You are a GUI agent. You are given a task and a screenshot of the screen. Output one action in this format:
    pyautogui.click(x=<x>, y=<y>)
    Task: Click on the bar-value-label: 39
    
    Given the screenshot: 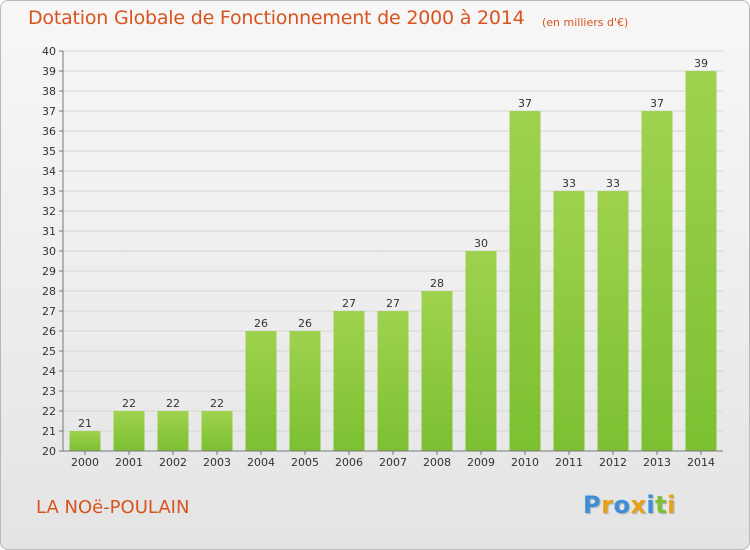 What is the action you would take?
    pyautogui.click(x=701, y=63)
    